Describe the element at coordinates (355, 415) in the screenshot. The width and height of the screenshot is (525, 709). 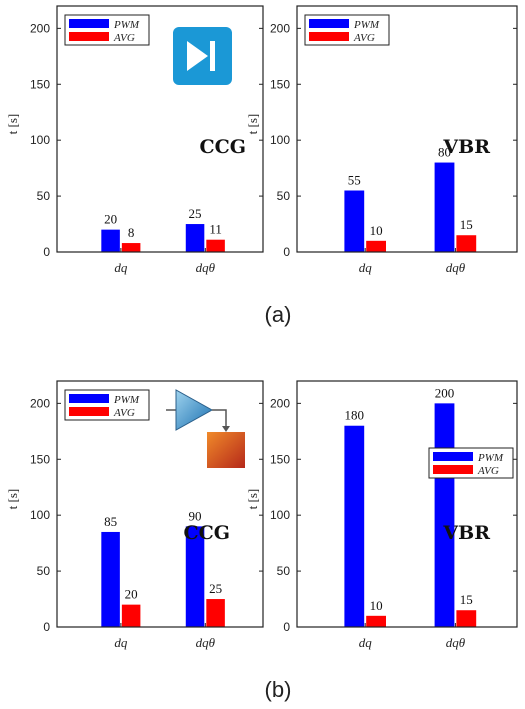
I see `data-label: 180` at that location.